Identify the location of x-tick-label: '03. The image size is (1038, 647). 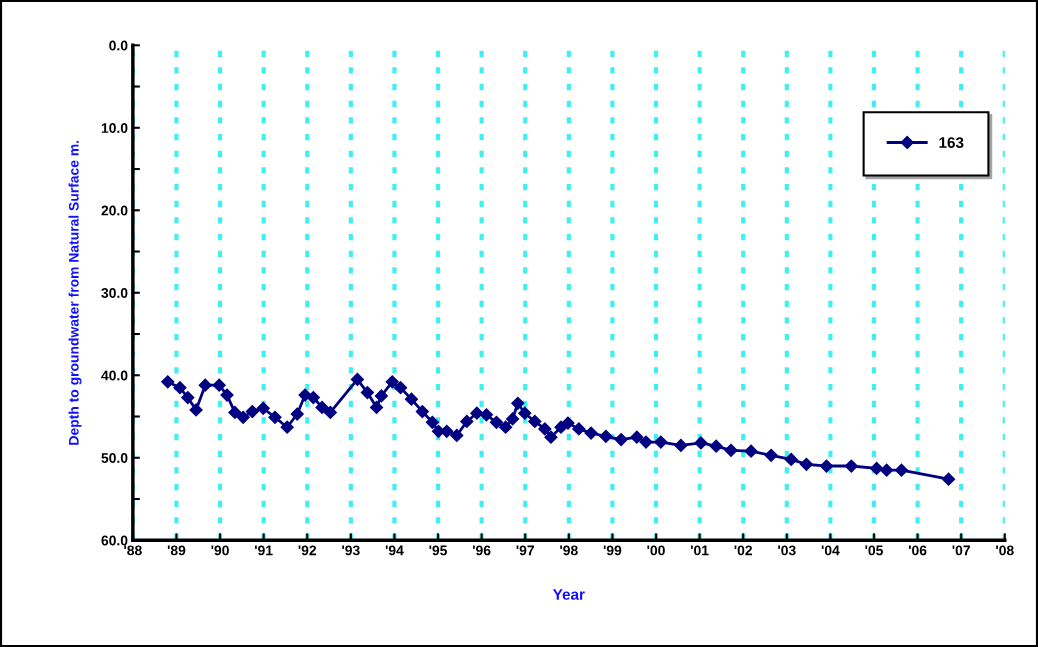
(787, 550).